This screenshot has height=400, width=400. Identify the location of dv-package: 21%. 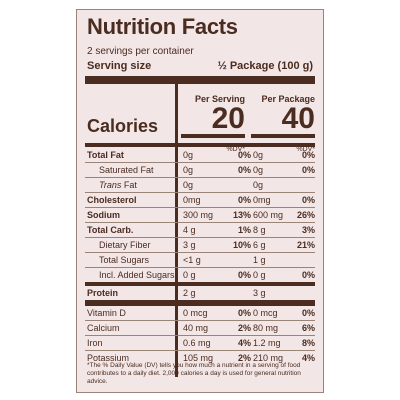
(305, 245).